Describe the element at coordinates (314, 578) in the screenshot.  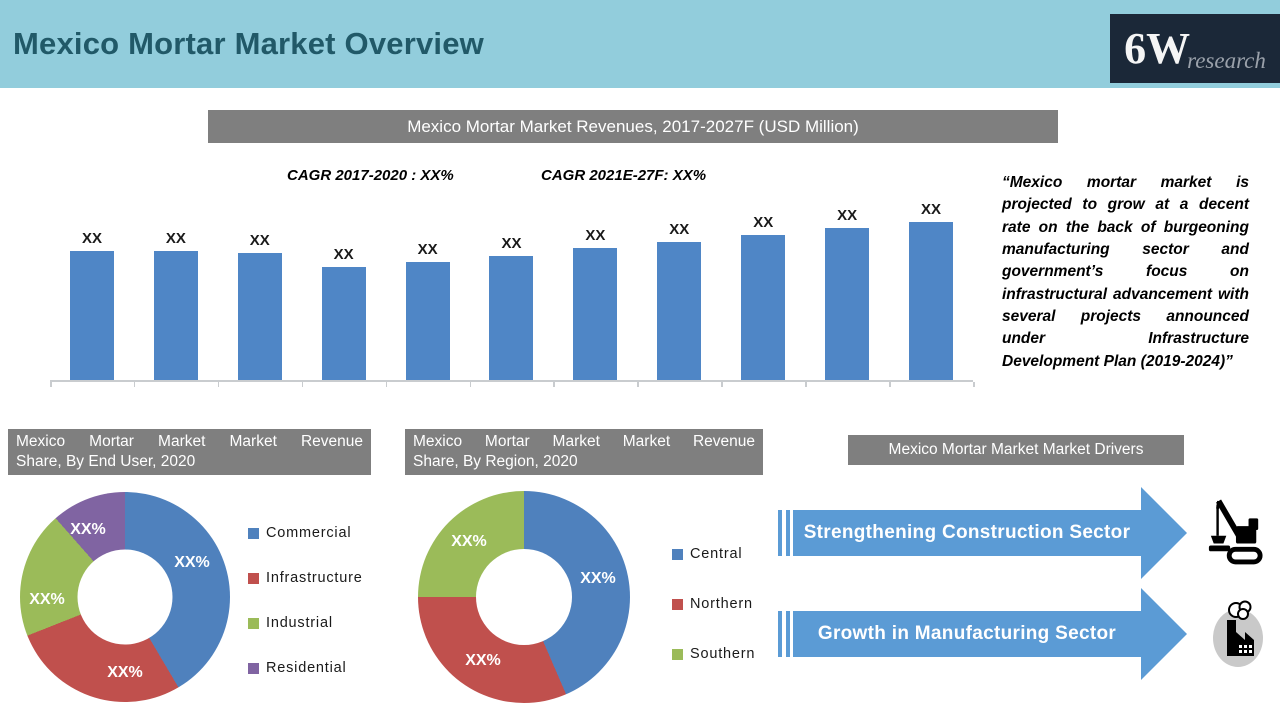
I see `legend-label: Infrastructure` at that location.